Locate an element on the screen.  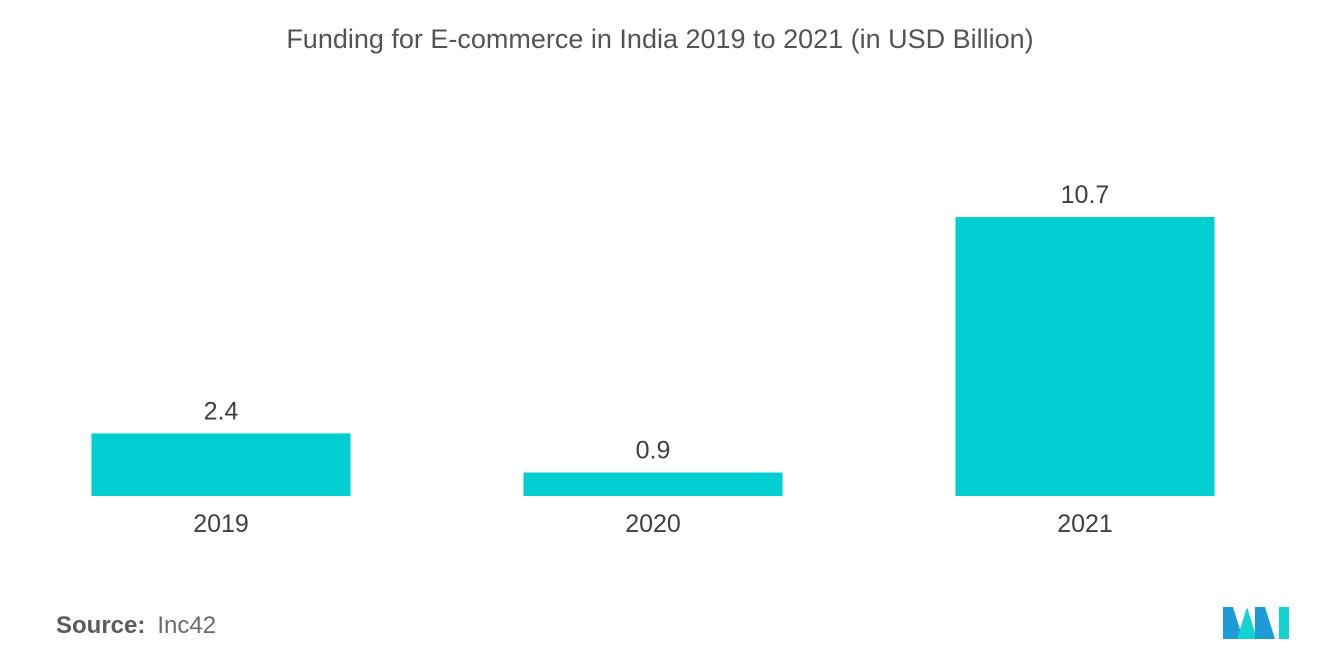
source-line: Source: Inc42 is located at coordinates (136, 626).